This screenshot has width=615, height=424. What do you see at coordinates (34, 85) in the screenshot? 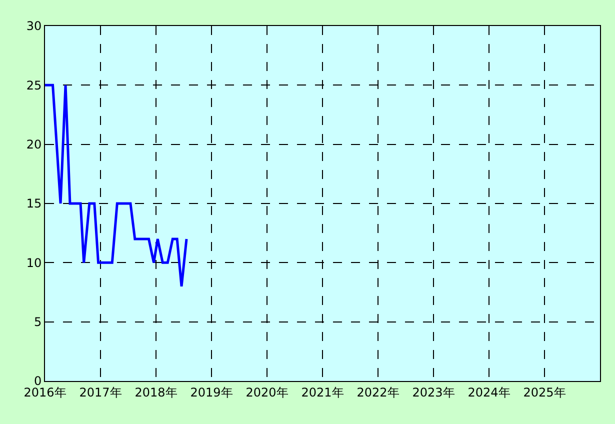
I see `y-tick-label: 25` at bounding box center [34, 85].